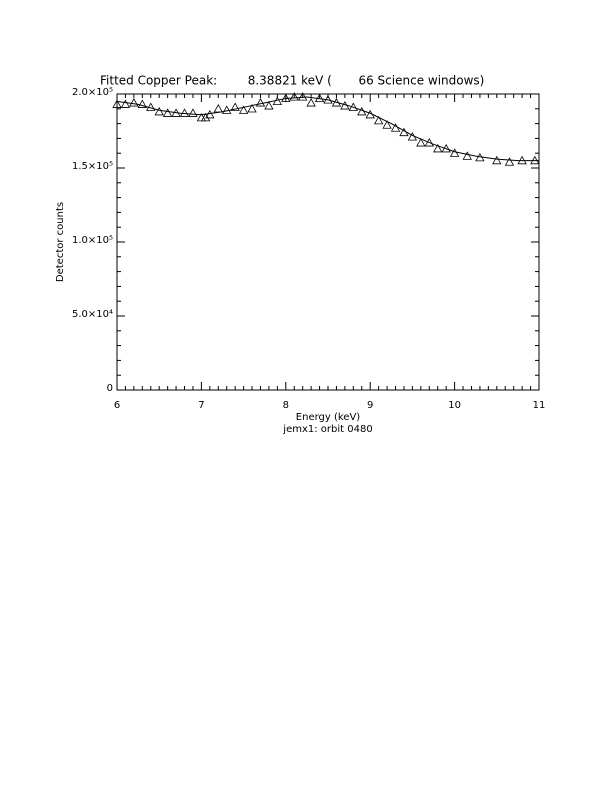 The width and height of the screenshot is (612, 792). I want to click on x-tick-label: 6, so click(117, 405).